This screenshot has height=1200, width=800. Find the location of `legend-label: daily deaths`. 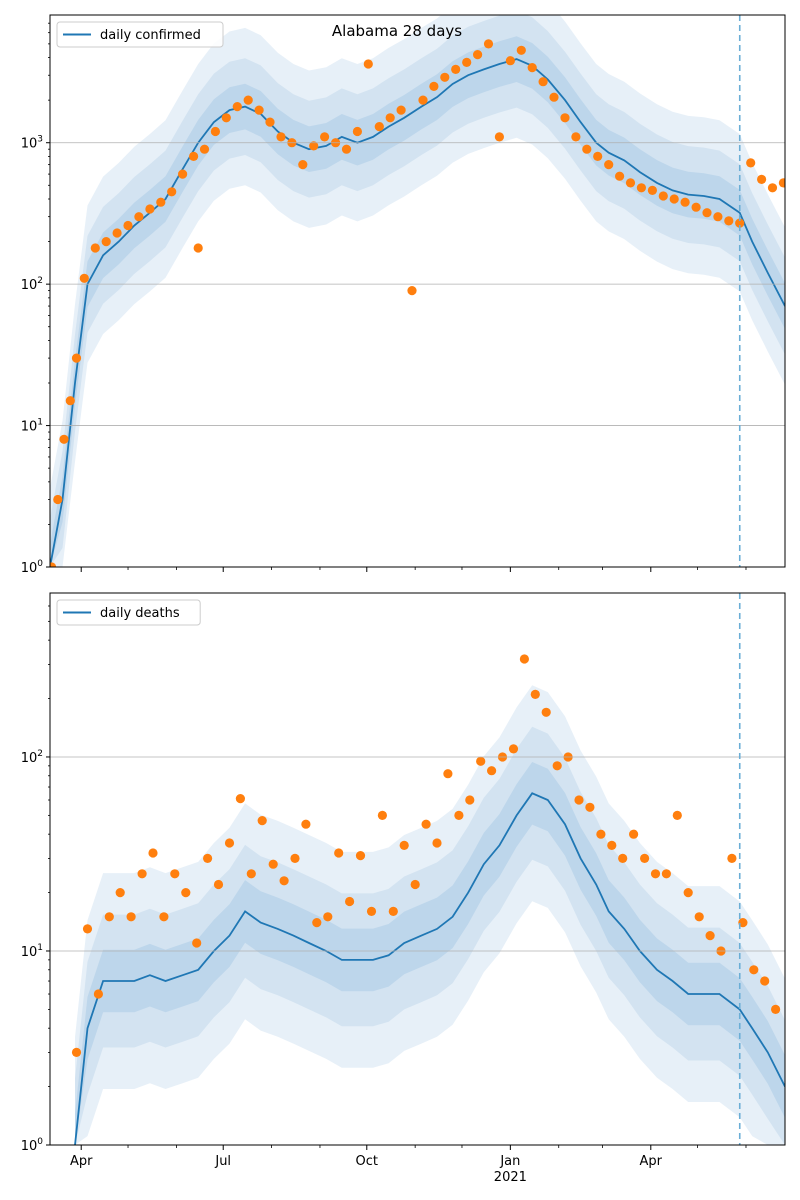

legend-label: daily deaths is located at coordinates (140, 613).